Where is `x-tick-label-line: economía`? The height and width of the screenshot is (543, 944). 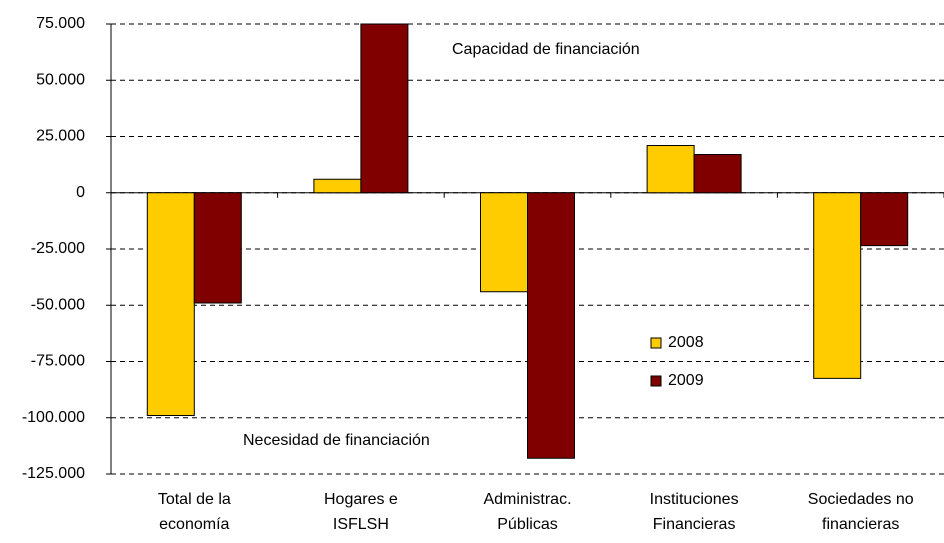
x-tick-label-line: economía is located at coordinates (194, 524).